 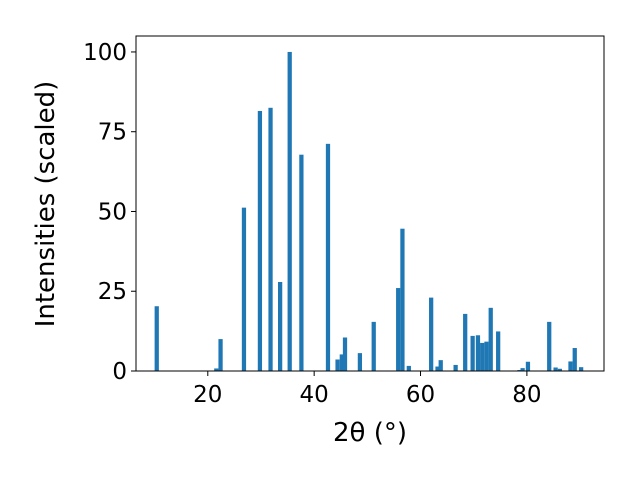 I want to click on x-axis-label: 2θ (°), so click(x=370, y=433).